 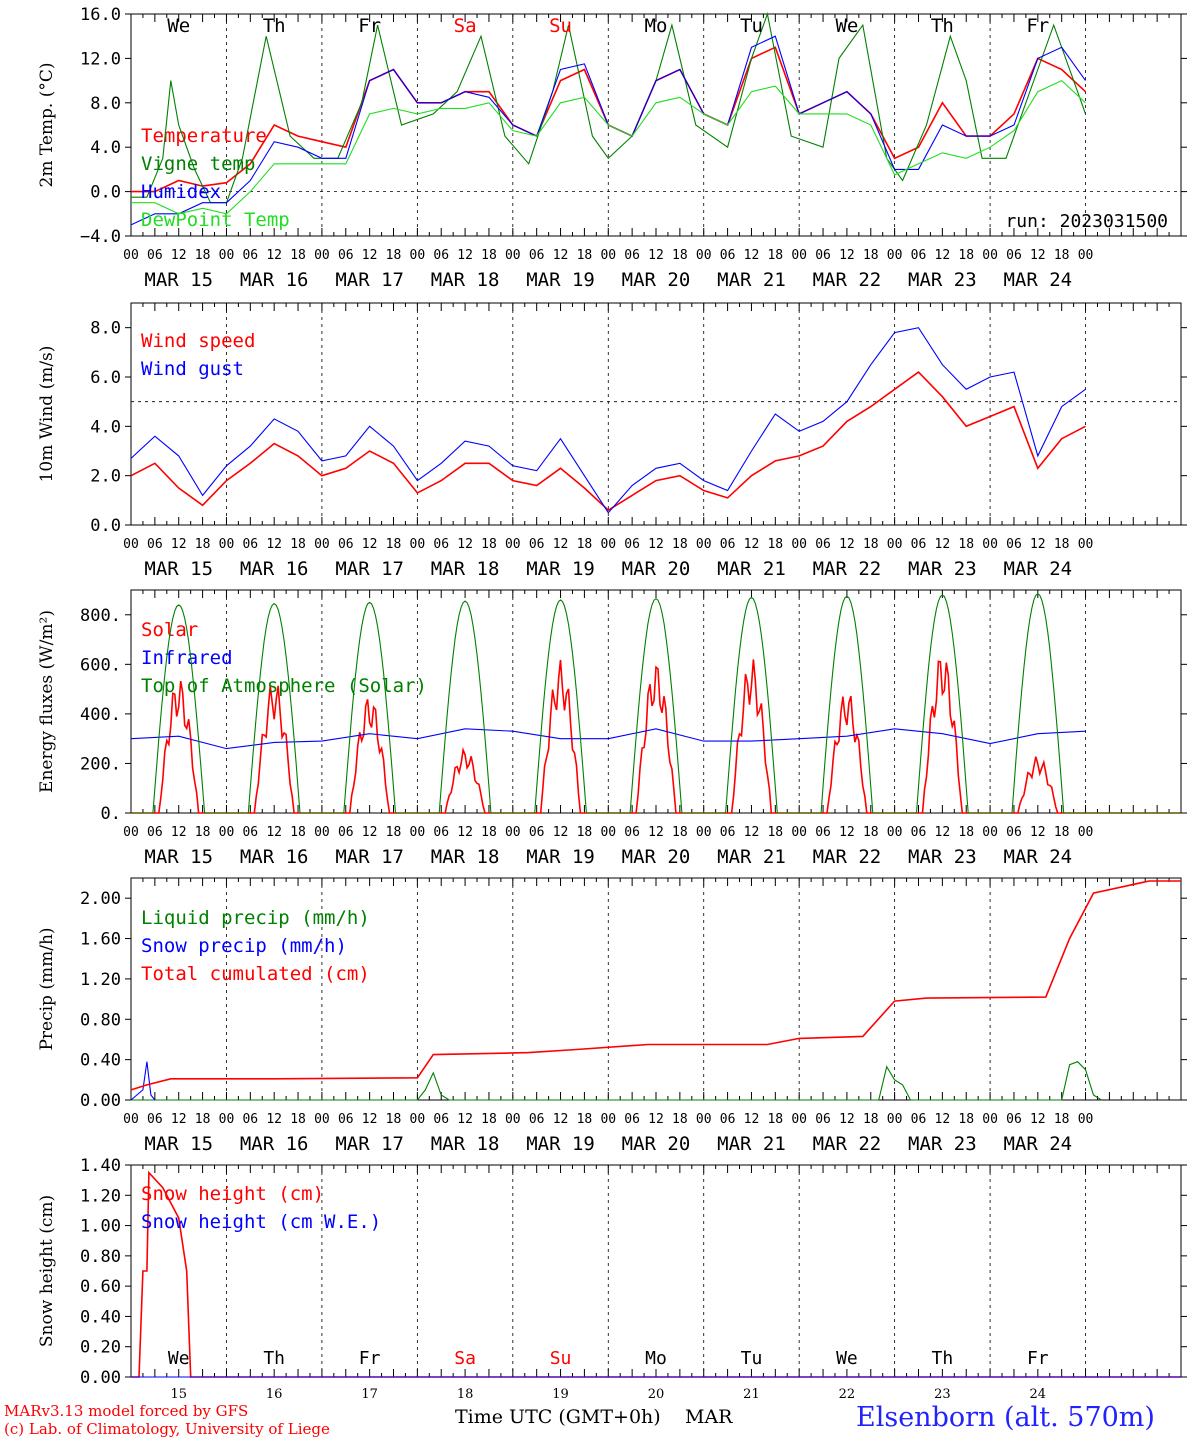 What do you see at coordinates (100, 1061) in the screenshot?
I see `panel-4-y-tick-label: 0.40` at bounding box center [100, 1061].